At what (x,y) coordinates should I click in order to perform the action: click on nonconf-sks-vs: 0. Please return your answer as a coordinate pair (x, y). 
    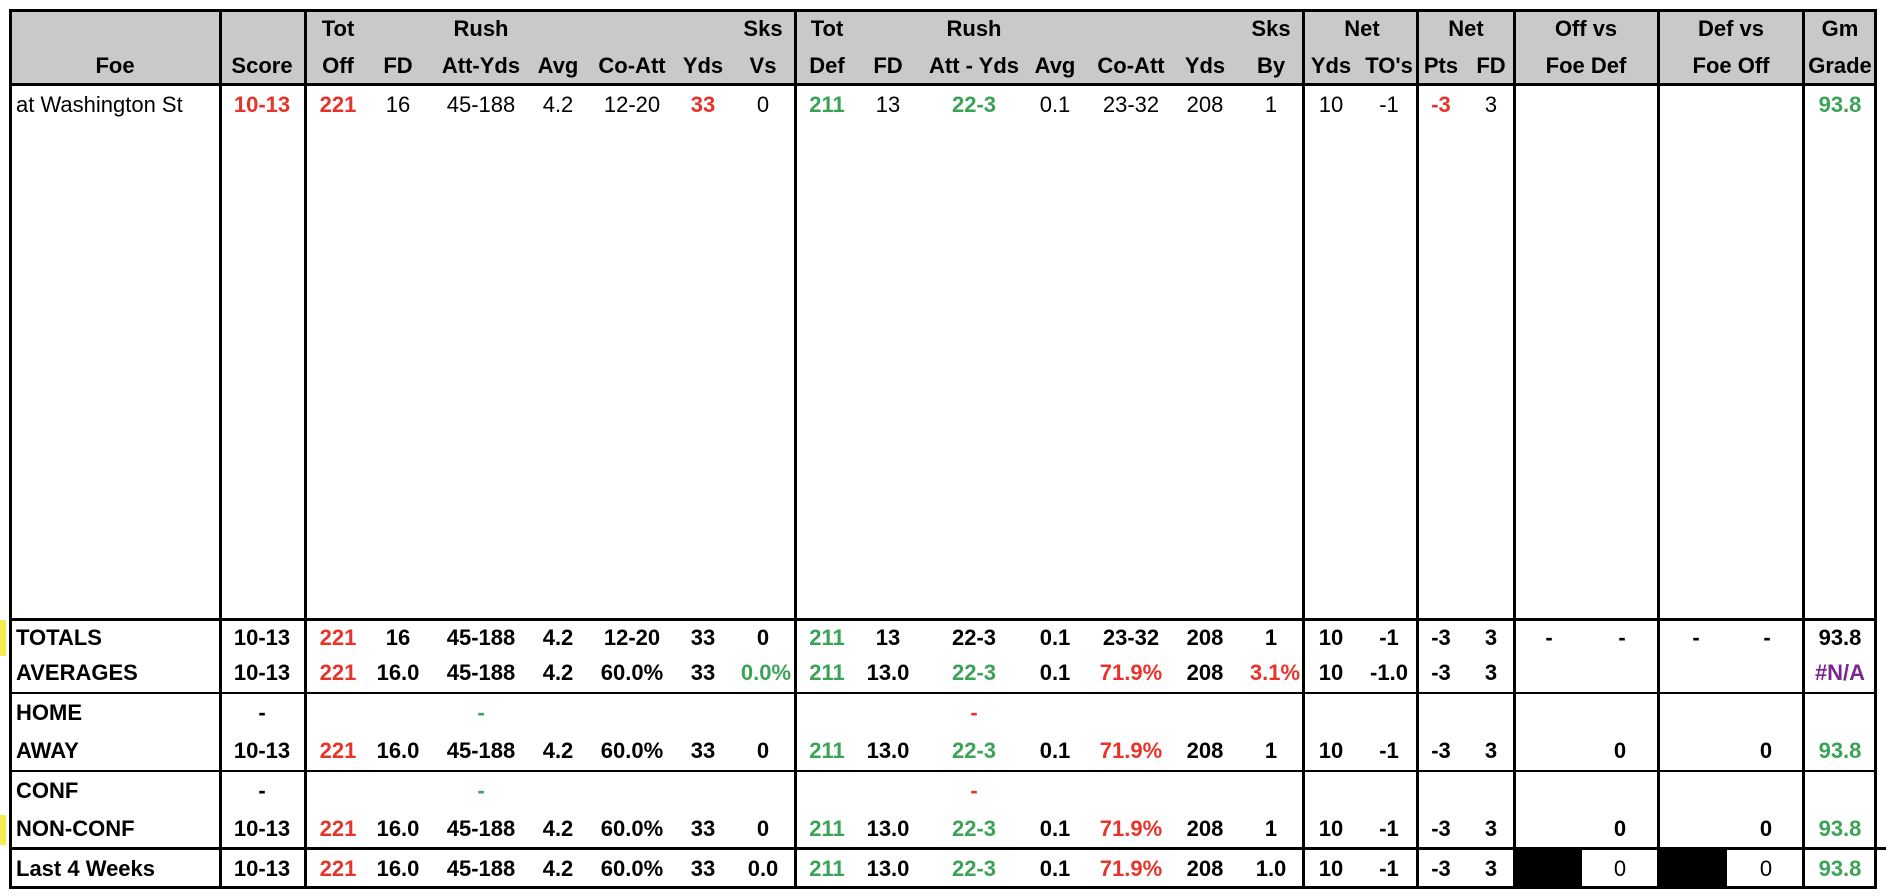
    Looking at the image, I should click on (763, 828).